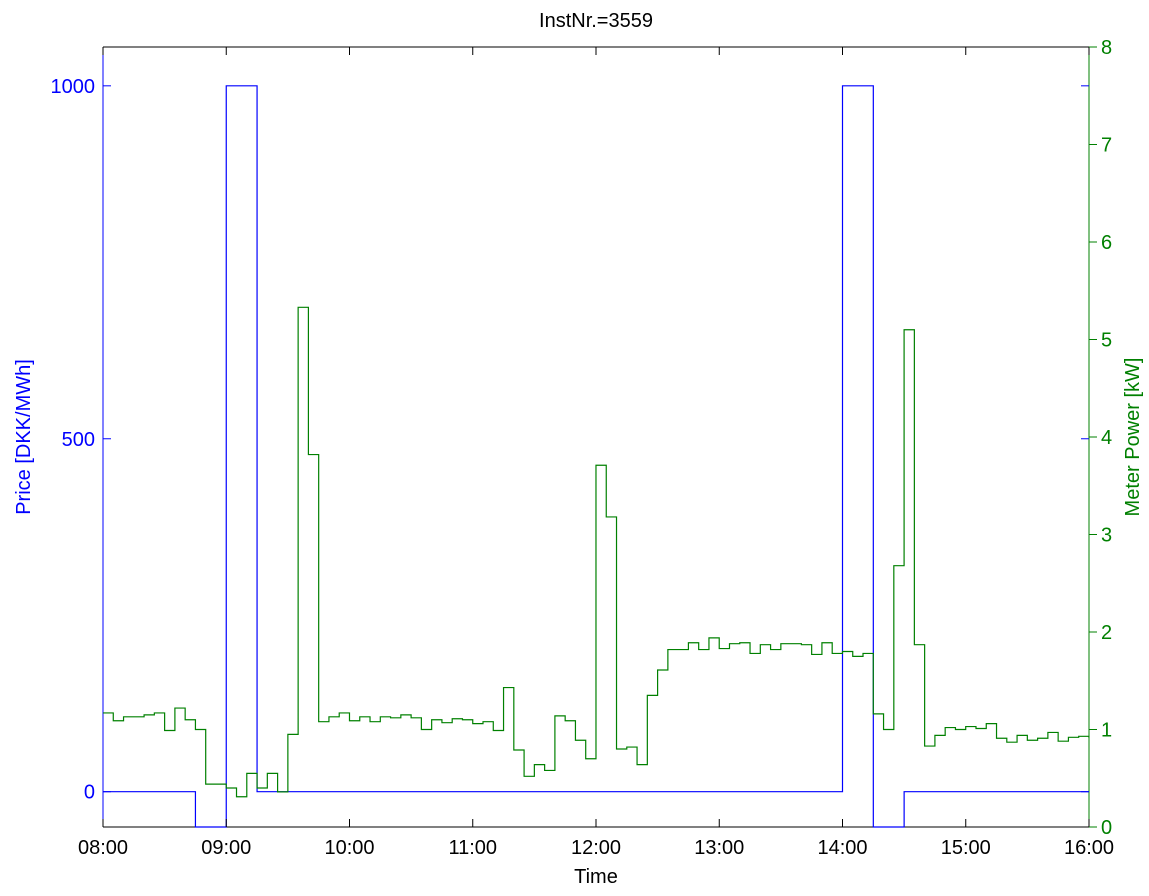  I want to click on x-tick-label: 08:00, so click(103, 848).